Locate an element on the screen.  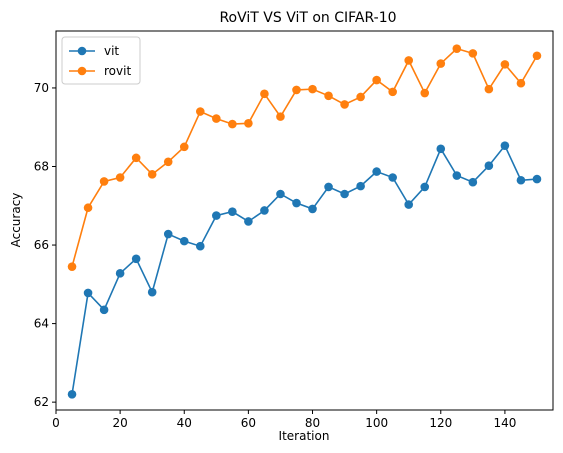
legend-label-rovit: rovit is located at coordinates (117, 71).